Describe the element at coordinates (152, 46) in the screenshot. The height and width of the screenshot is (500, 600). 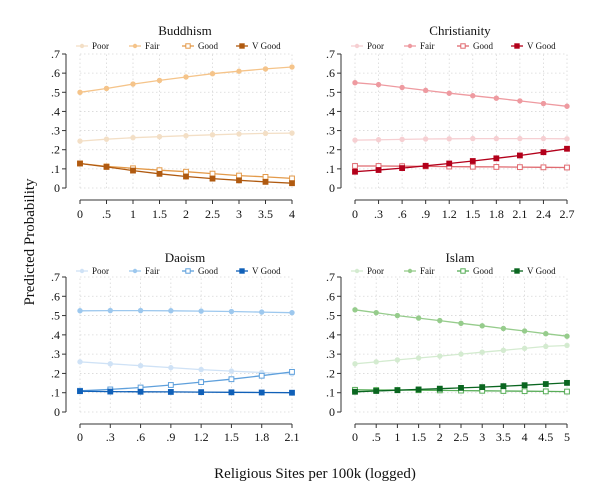
I see `legend-label: Fair` at that location.